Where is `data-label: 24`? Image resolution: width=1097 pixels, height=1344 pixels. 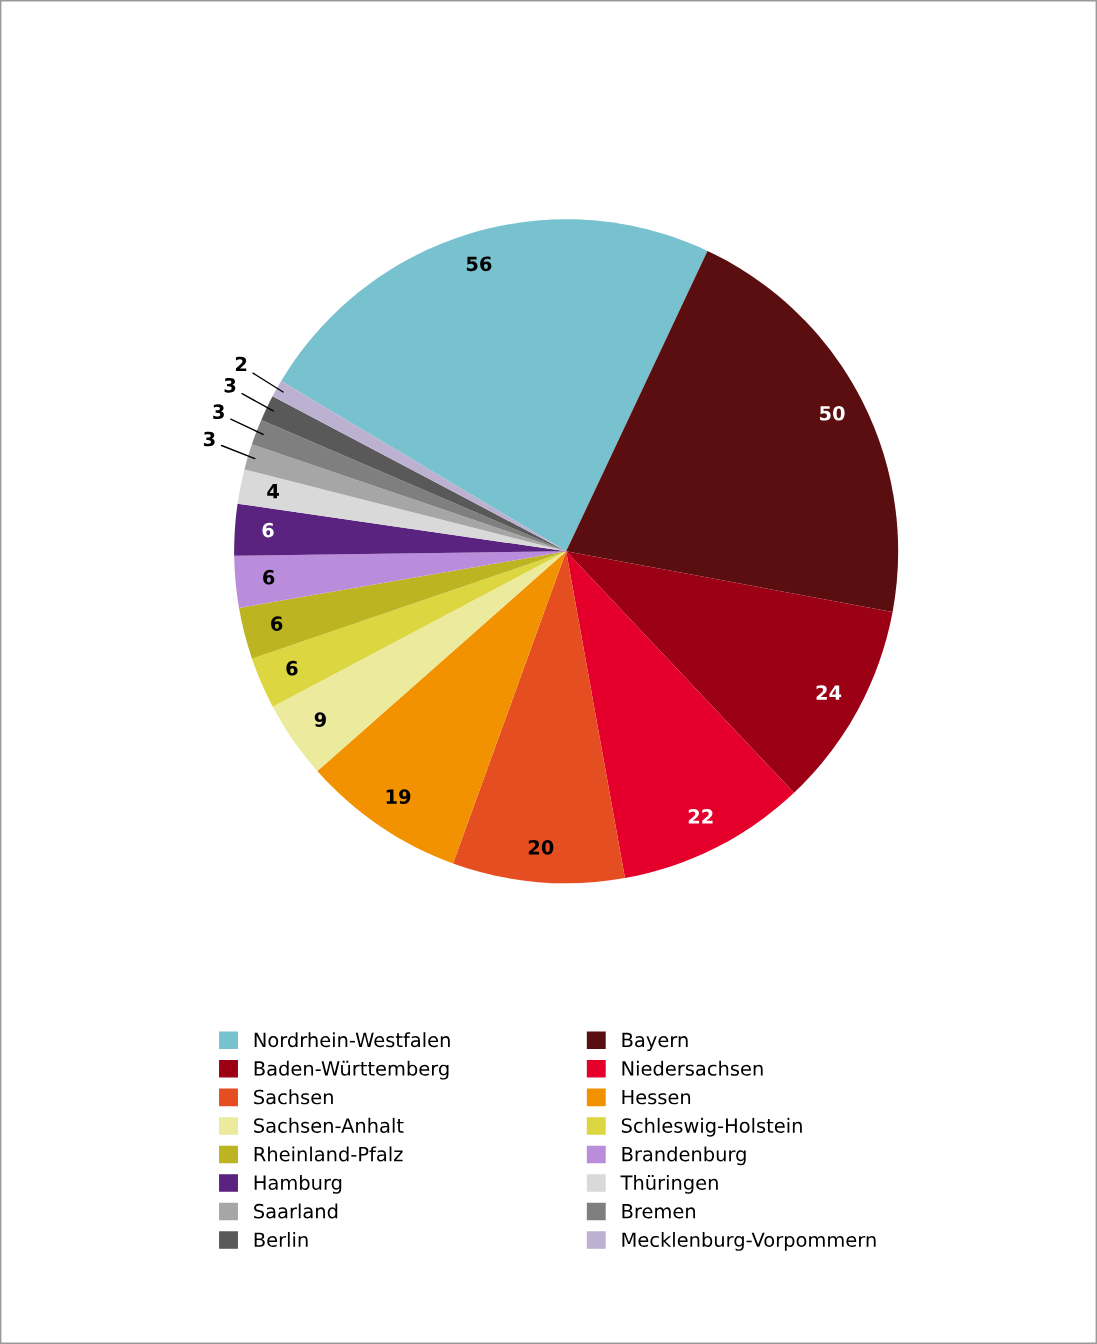
data-label: 24 is located at coordinates (829, 692).